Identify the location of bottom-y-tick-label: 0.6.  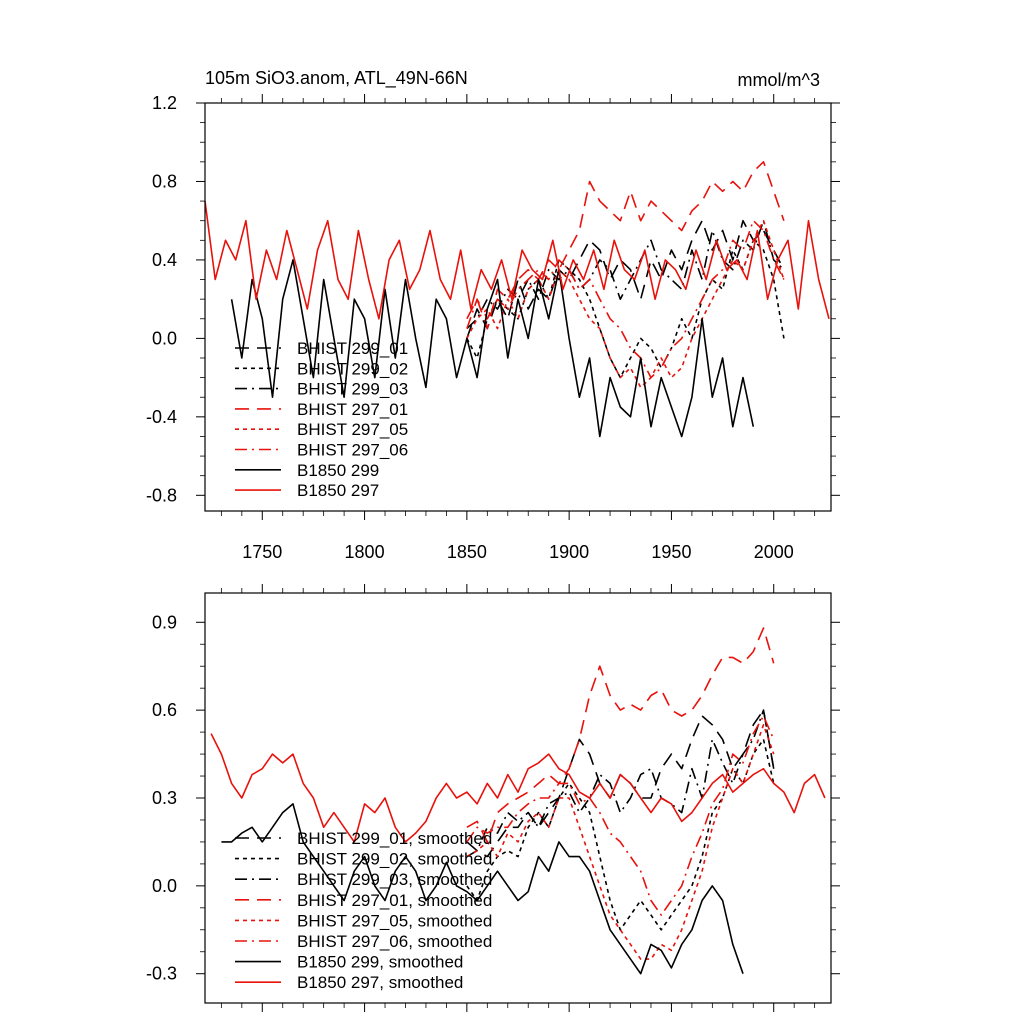
(164, 710).